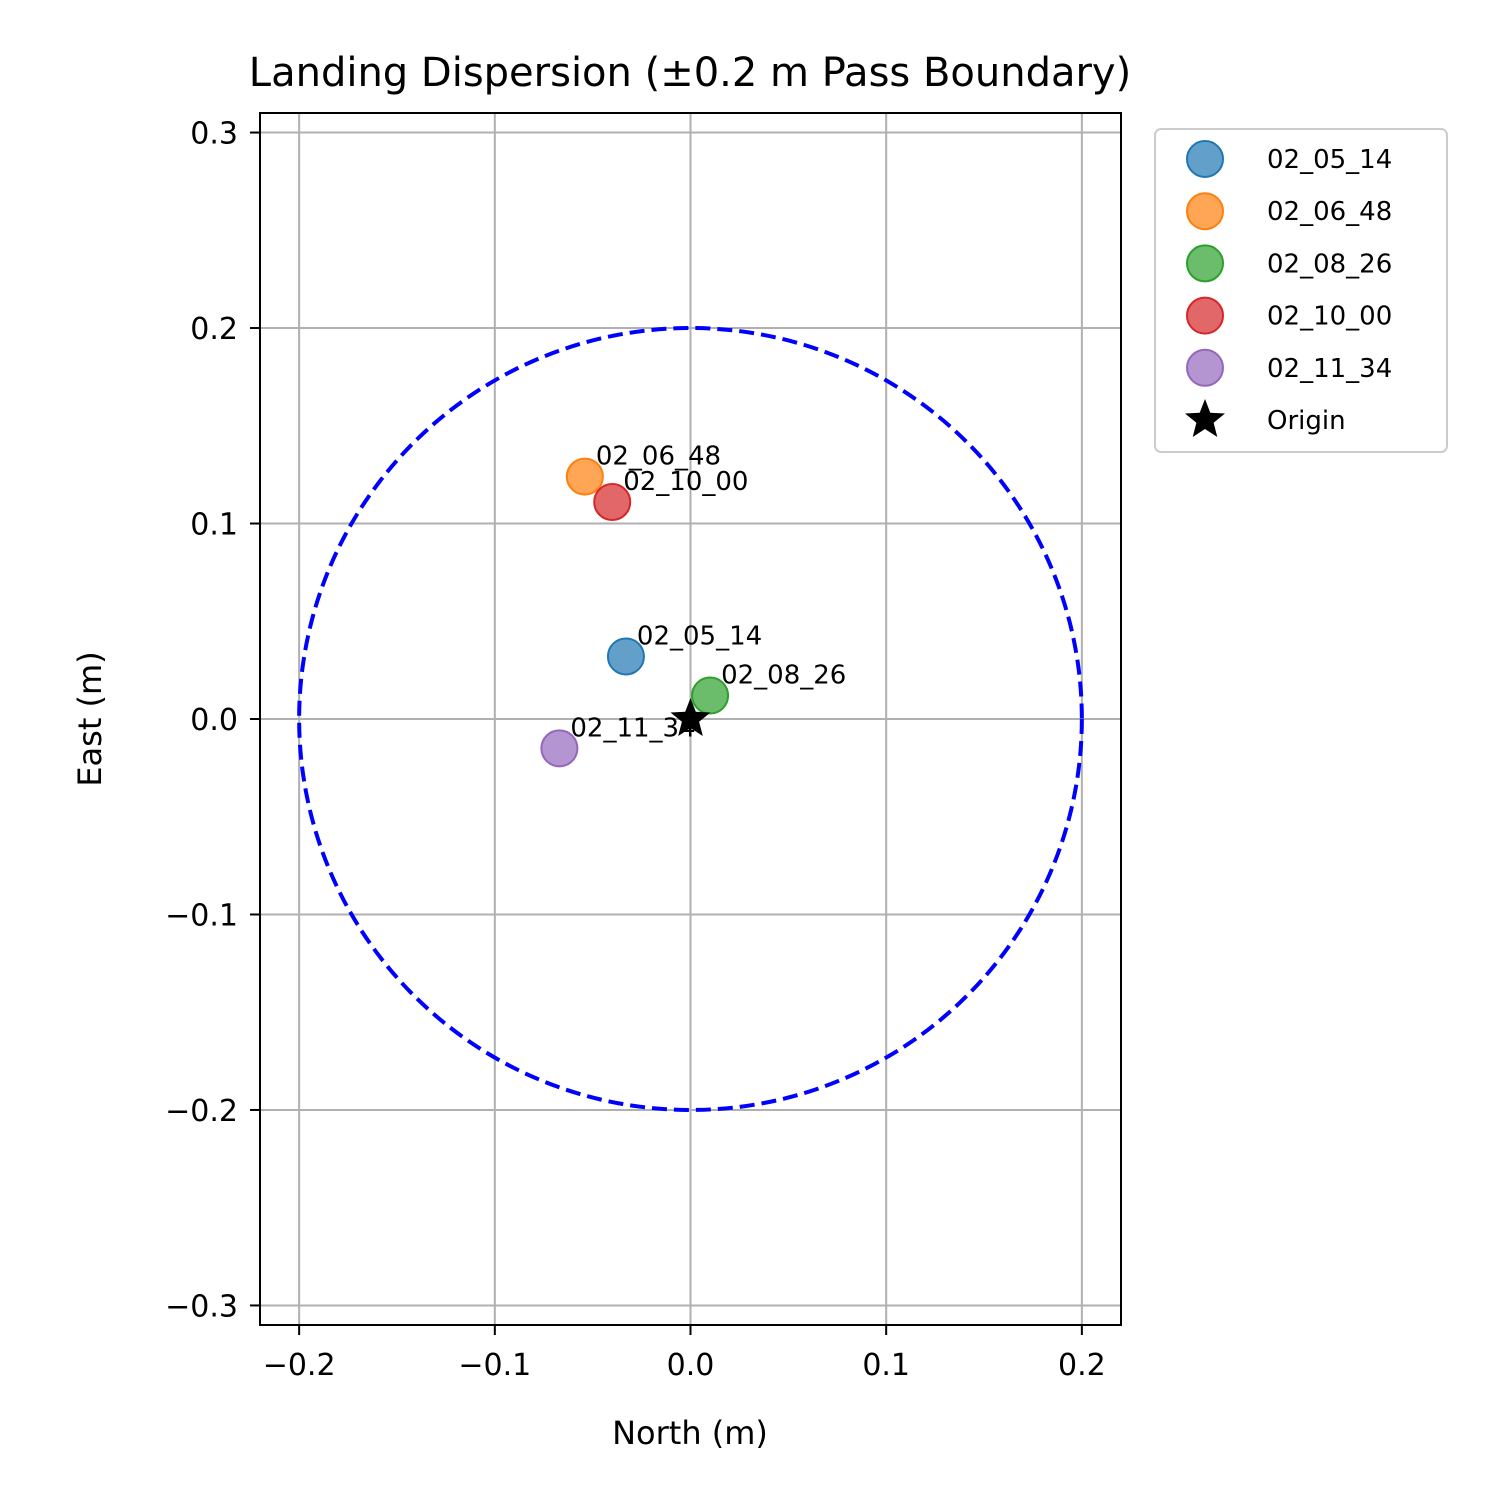 This screenshot has height=1500, width=1500. Describe the element at coordinates (1329, 317) in the screenshot. I see `legend-label-02_10_00: 02_10_00` at that location.